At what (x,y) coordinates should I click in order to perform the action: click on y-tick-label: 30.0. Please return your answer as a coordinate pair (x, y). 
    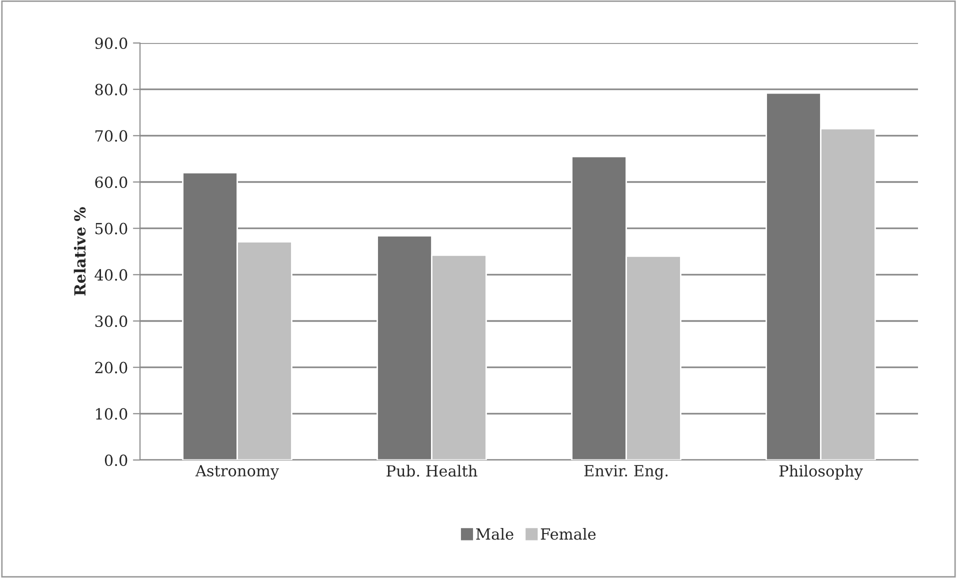
    Looking at the image, I should click on (111, 321).